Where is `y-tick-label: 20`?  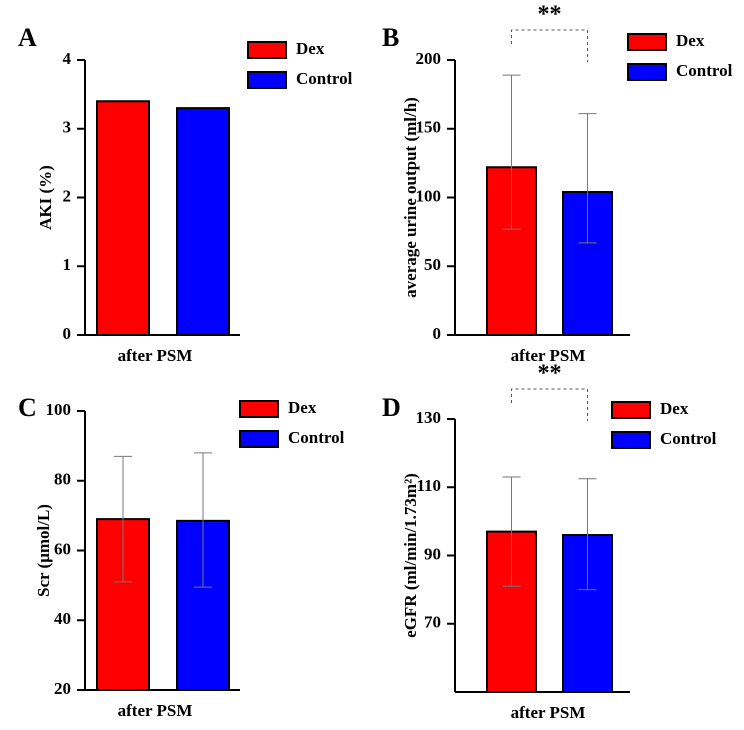 y-tick-label: 20 is located at coordinates (62, 688).